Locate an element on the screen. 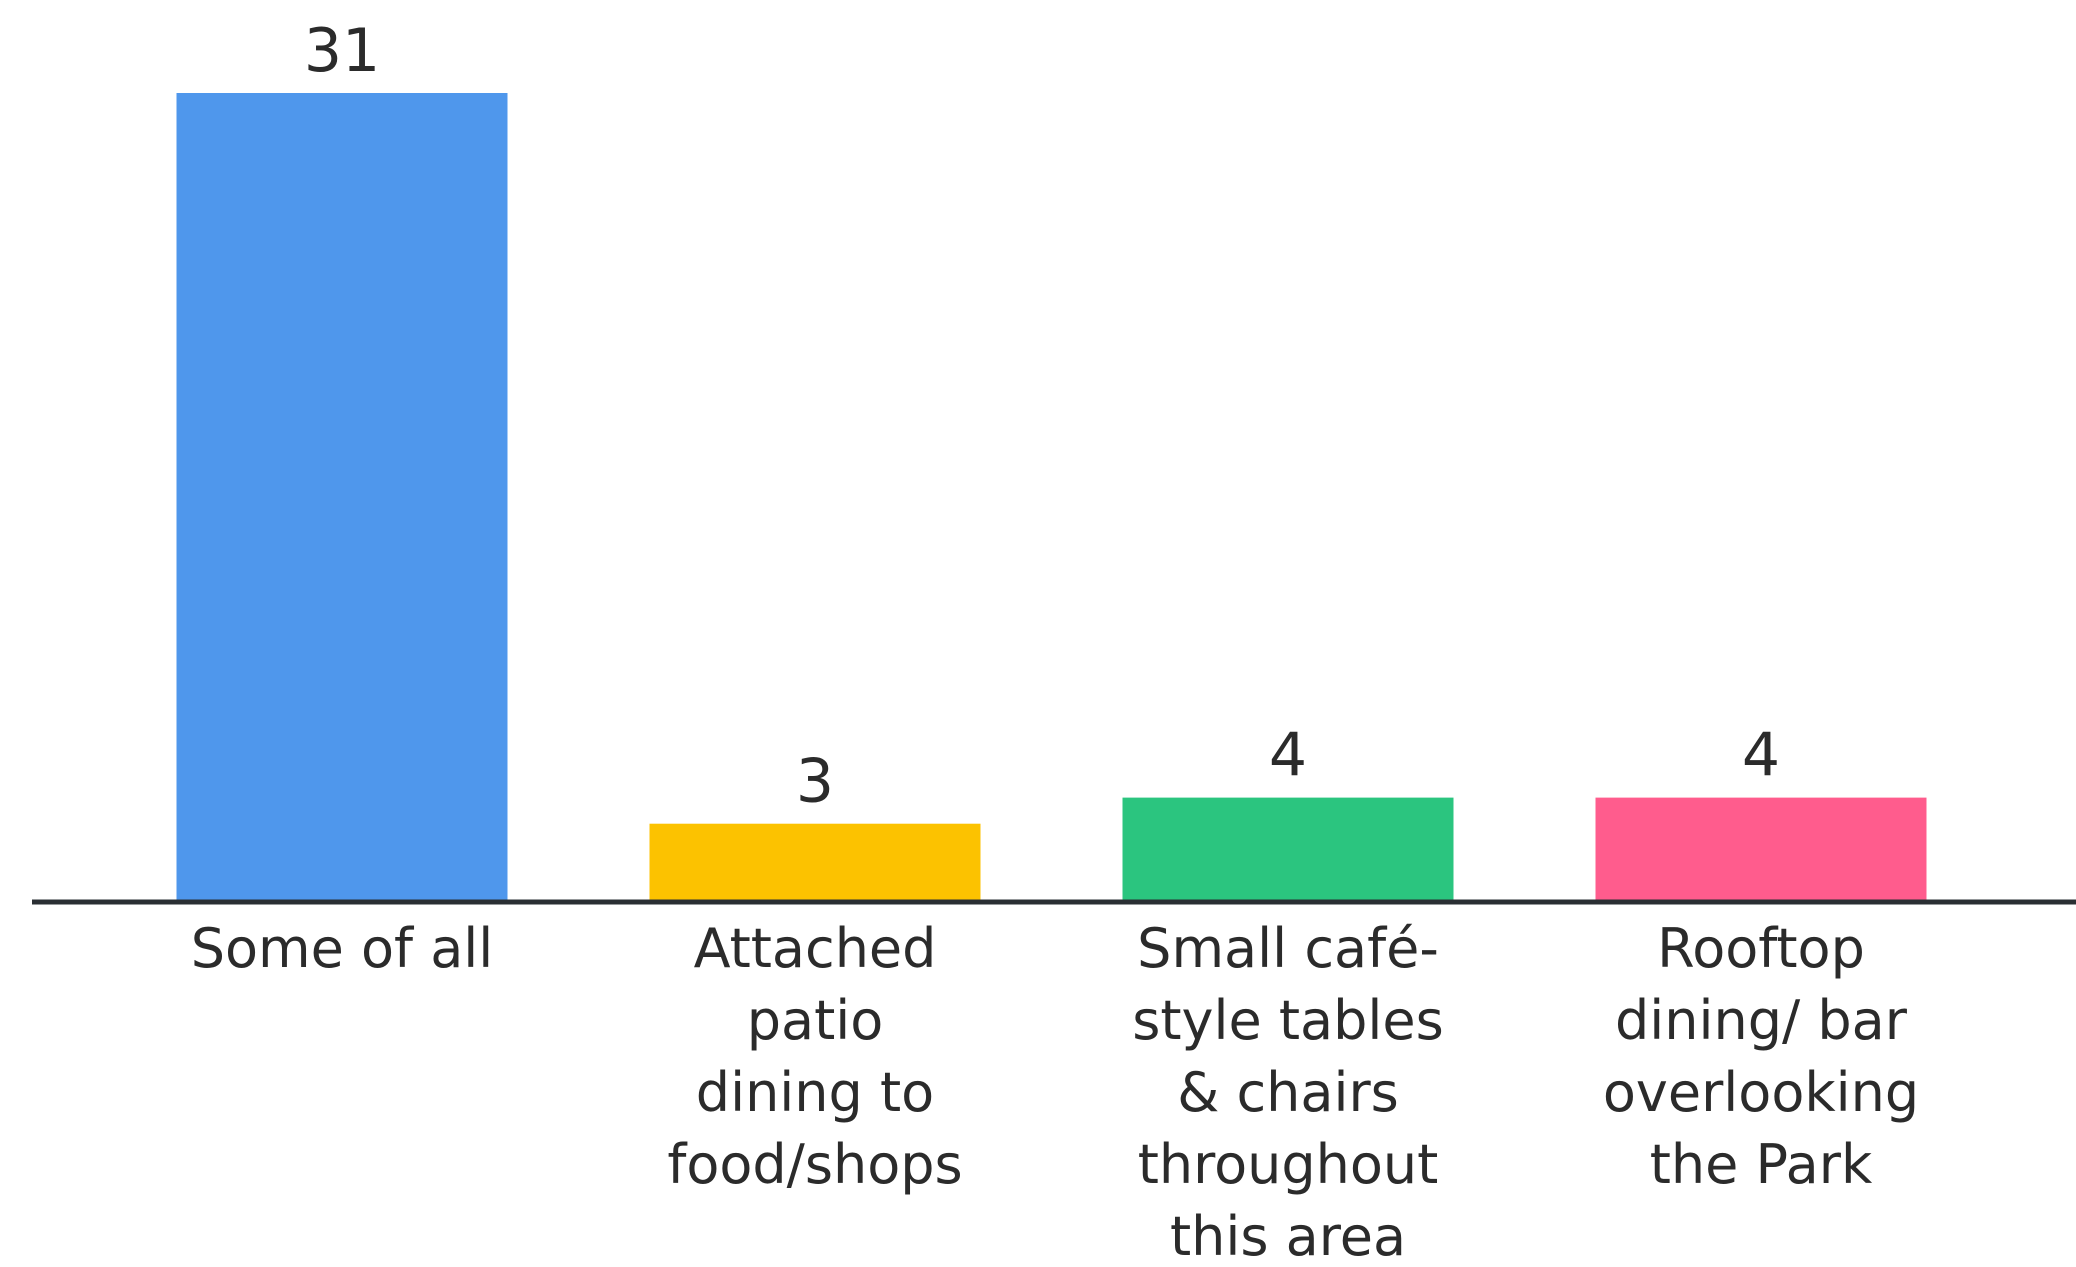 This screenshot has width=2076, height=1267. category-label-1: Some of all is located at coordinates (342, 948).